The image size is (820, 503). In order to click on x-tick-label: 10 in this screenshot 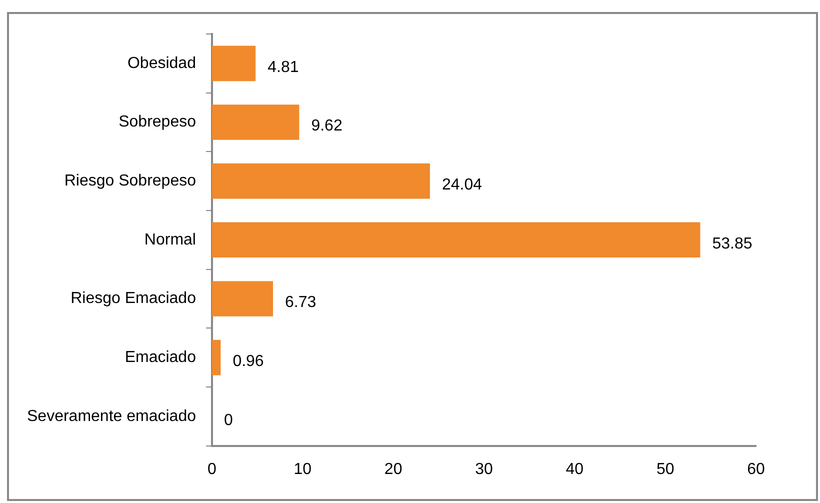, I will do `click(303, 469)`.